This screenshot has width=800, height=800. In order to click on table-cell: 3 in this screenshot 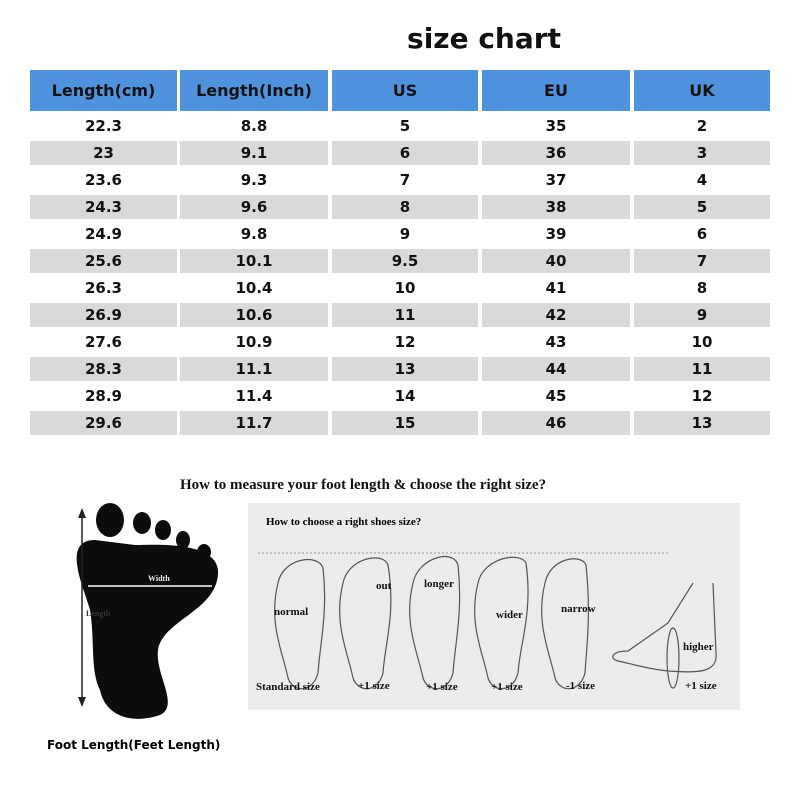, I will do `click(702, 153)`.